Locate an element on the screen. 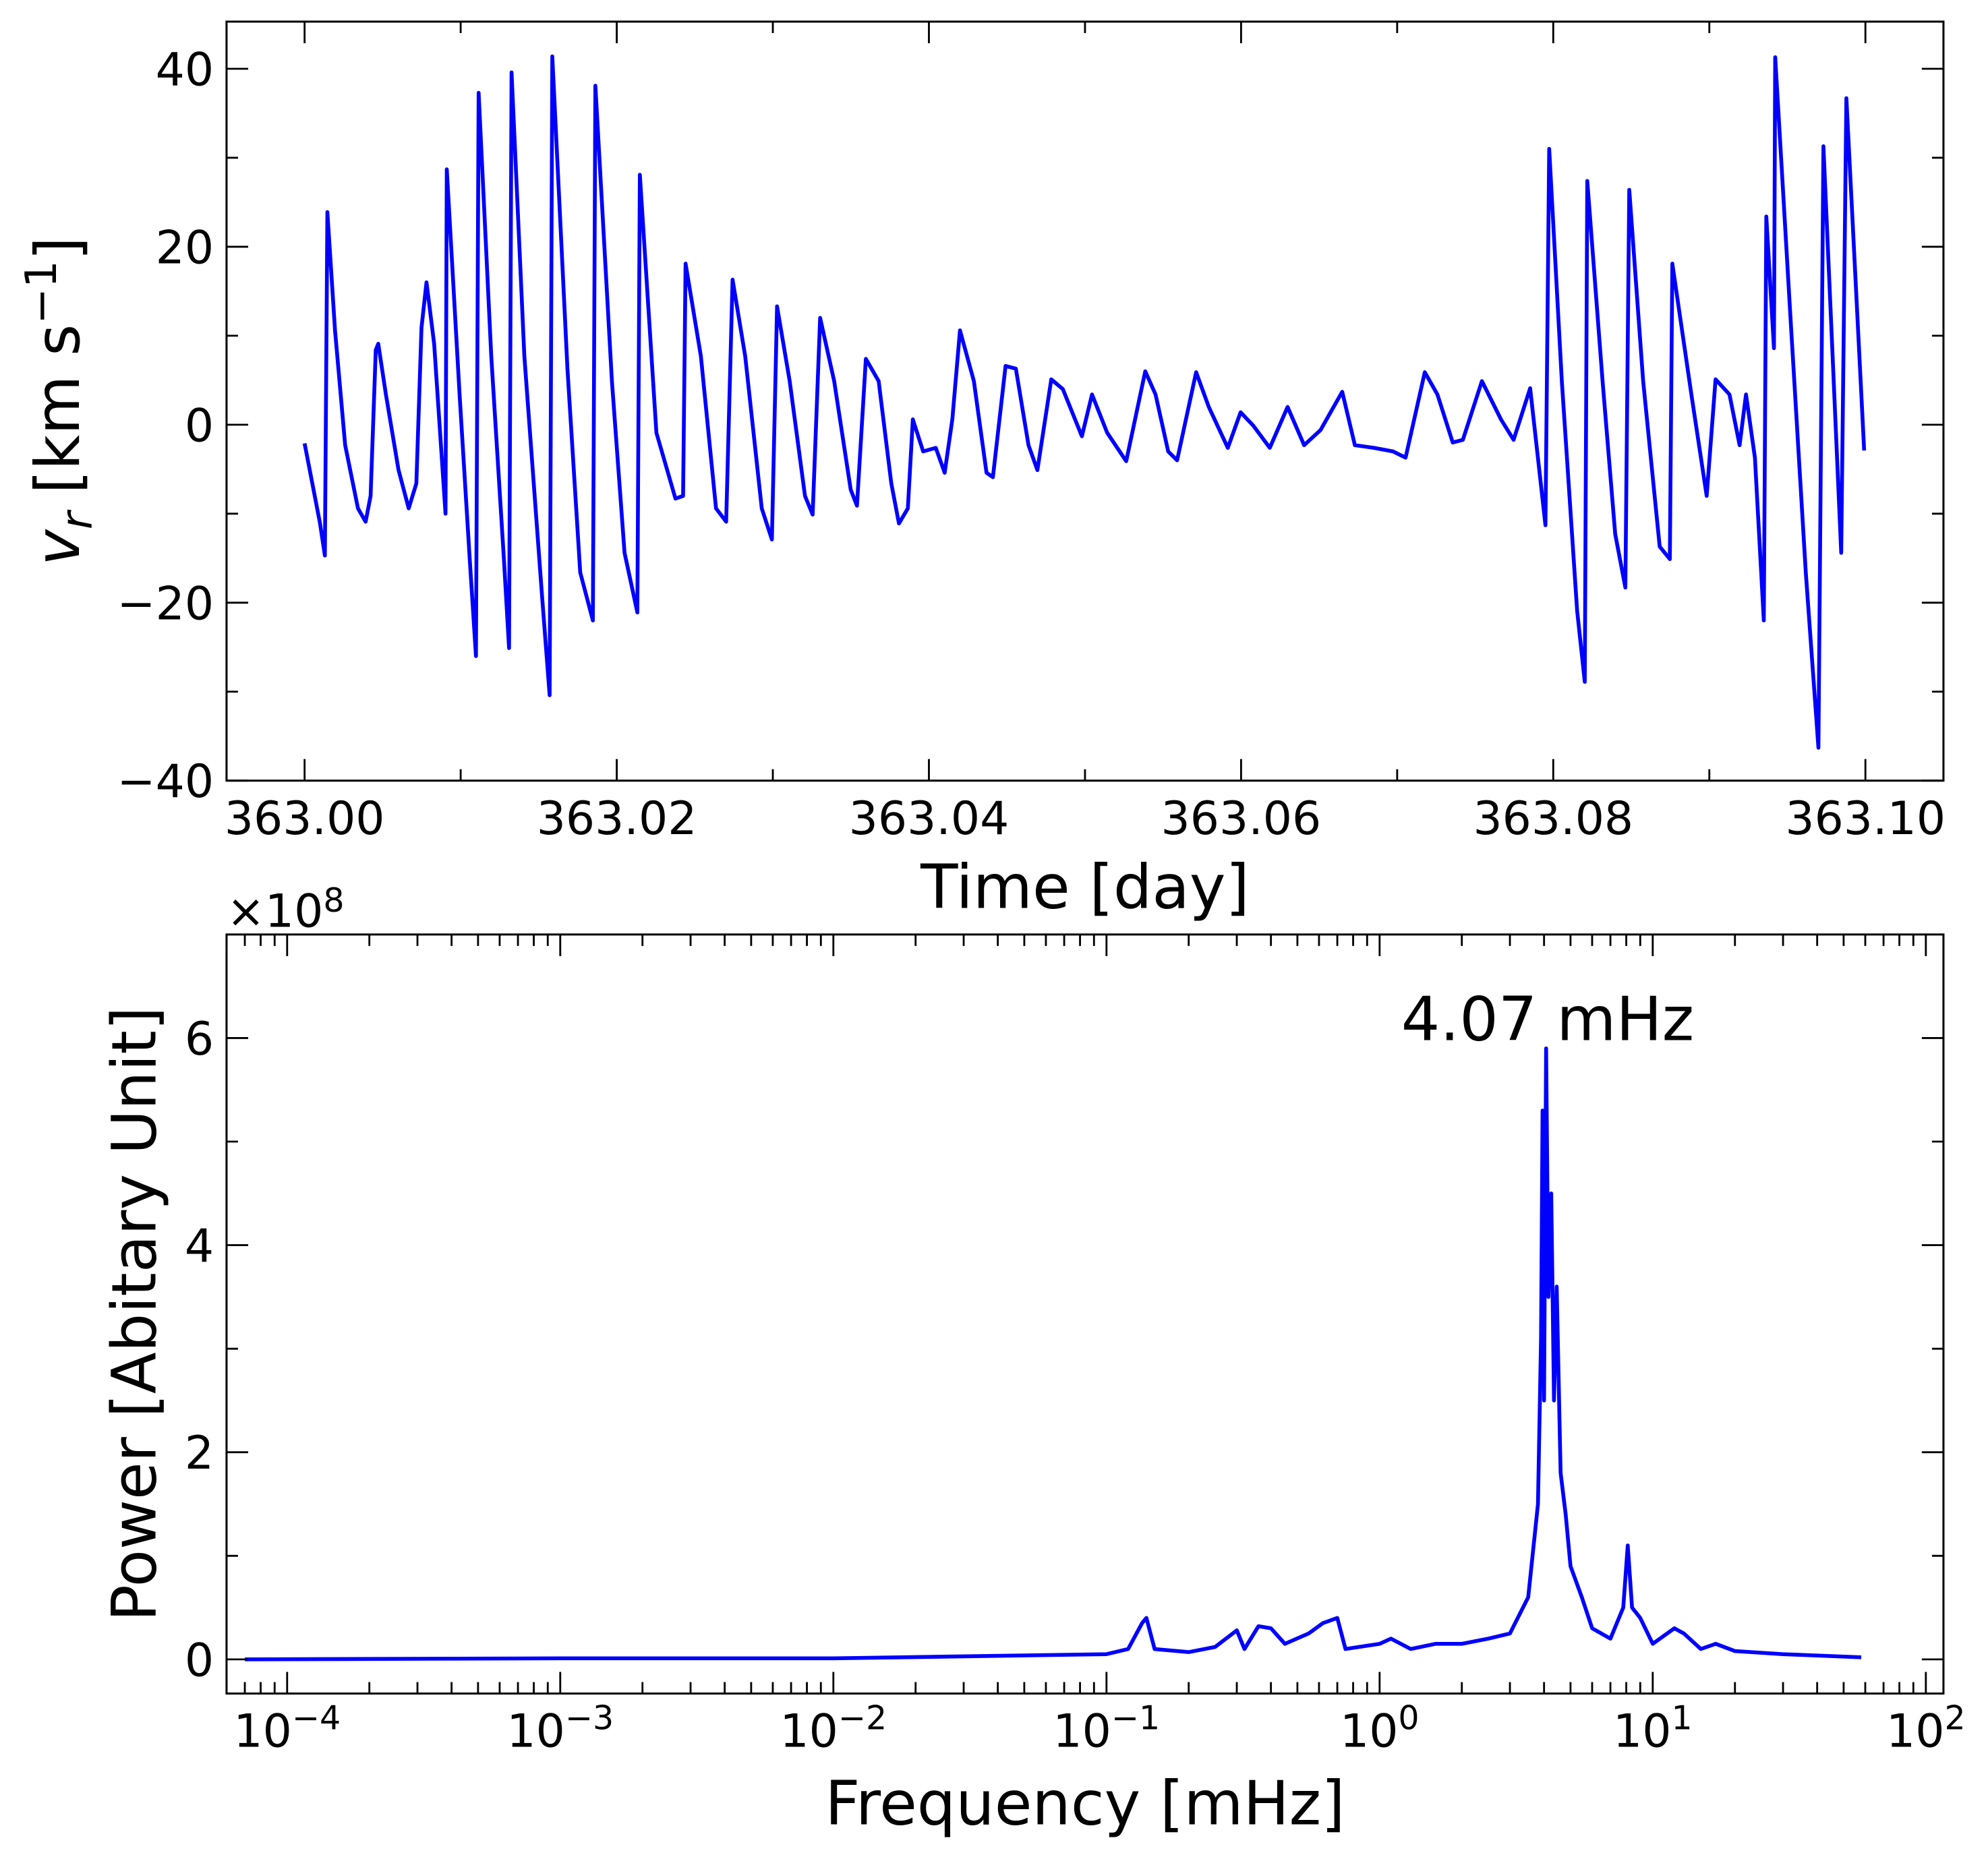 Image resolution: width=1988 pixels, height=1855 pixels. x-tick-label: 10⁻¹ is located at coordinates (1107, 1728).